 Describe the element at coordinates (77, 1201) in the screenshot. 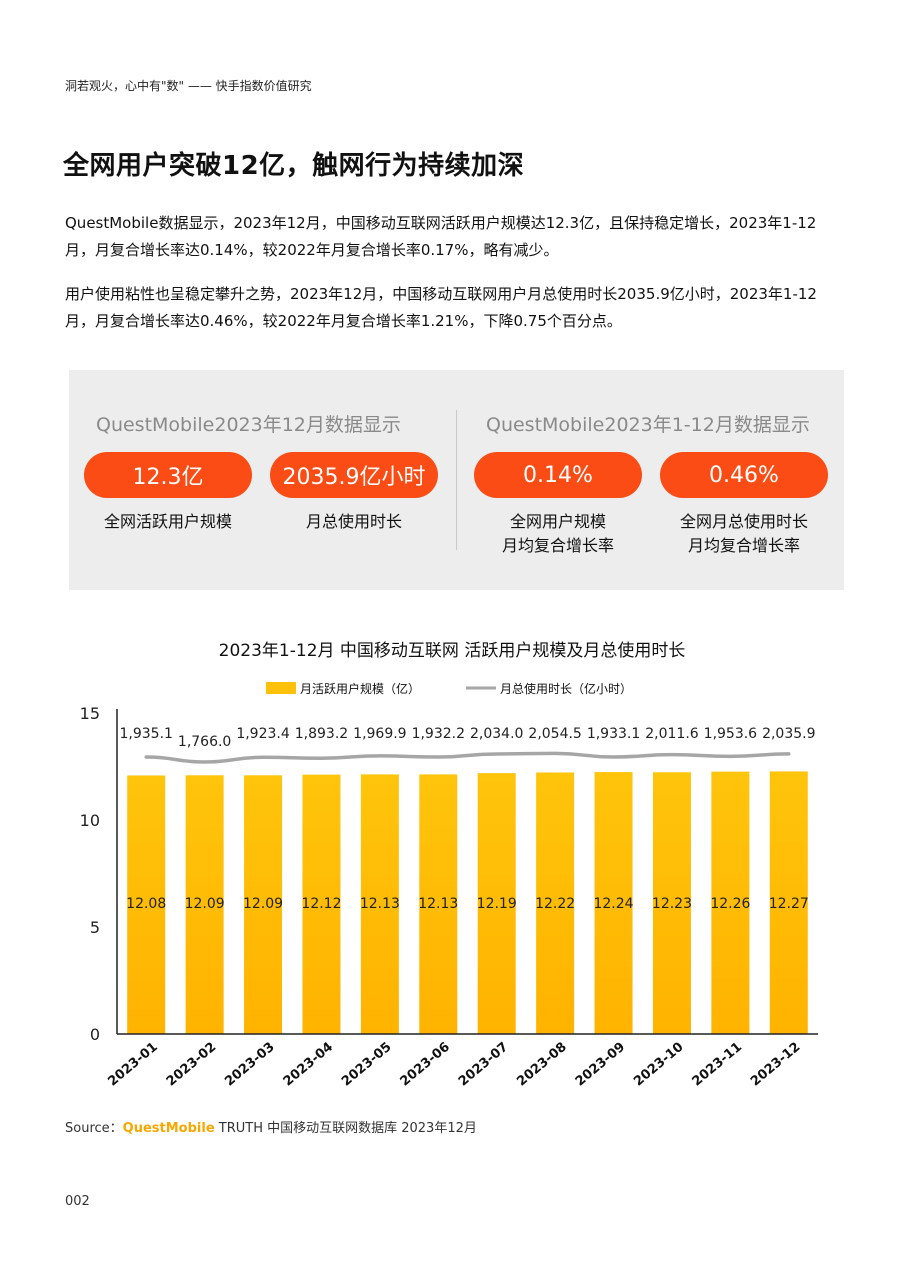

I see `page-number: 002` at that location.